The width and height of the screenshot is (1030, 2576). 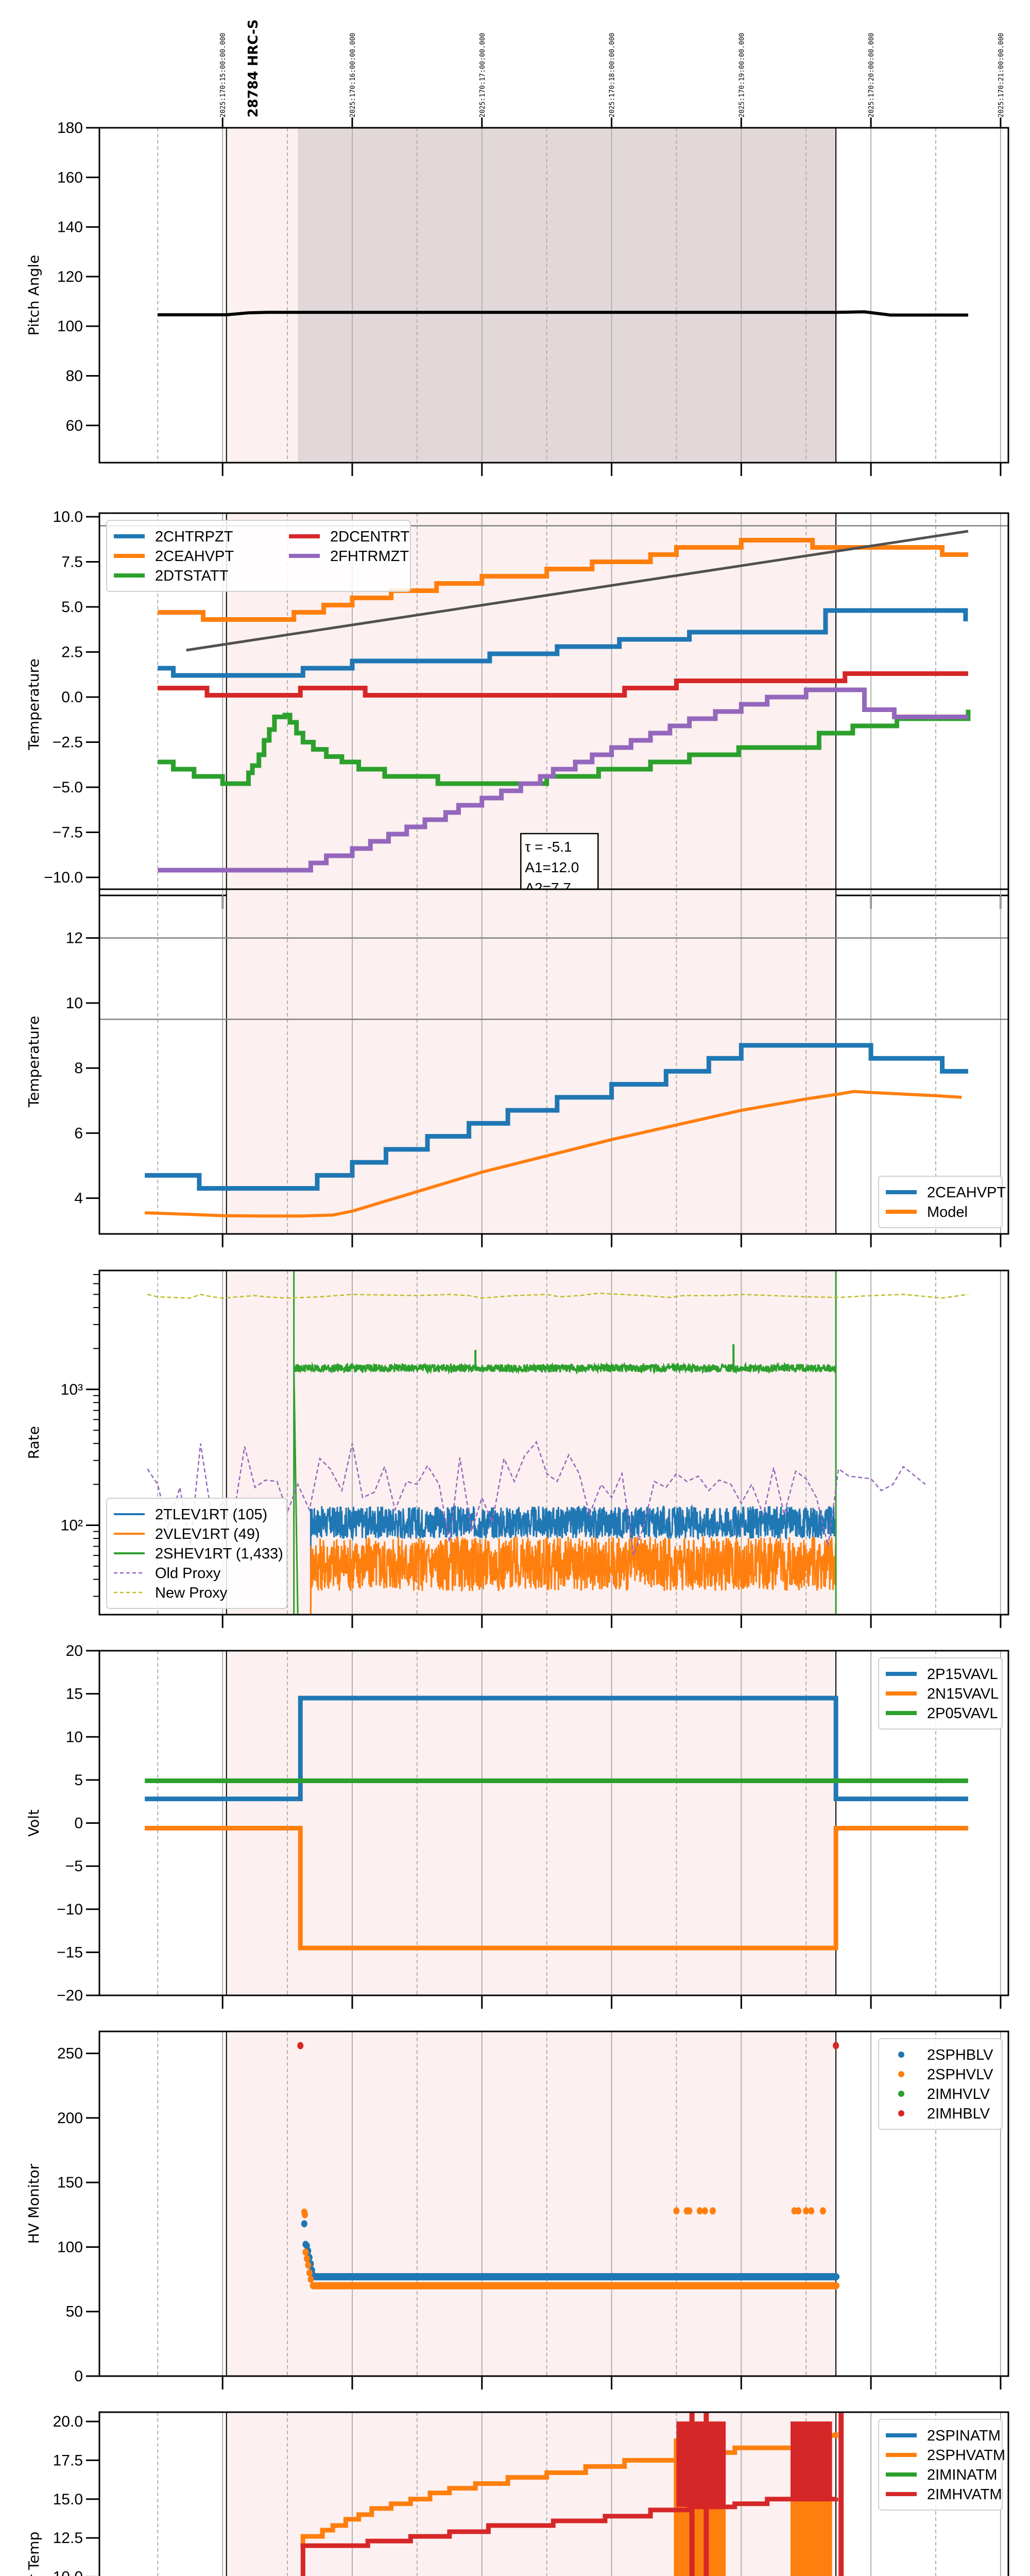 I want to click on y-tick-label: −2.5, so click(x=68, y=742).